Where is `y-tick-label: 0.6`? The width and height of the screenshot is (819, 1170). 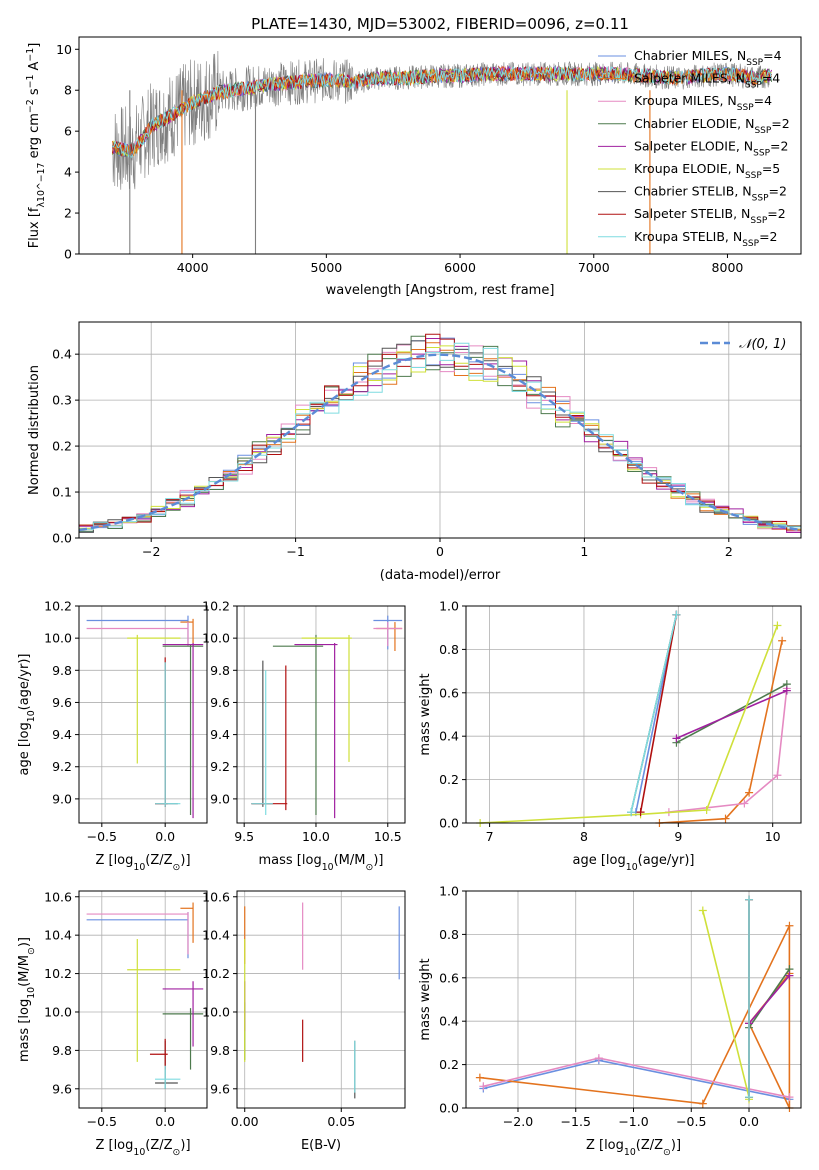 y-tick-label: 0.6 is located at coordinates (449, 692).